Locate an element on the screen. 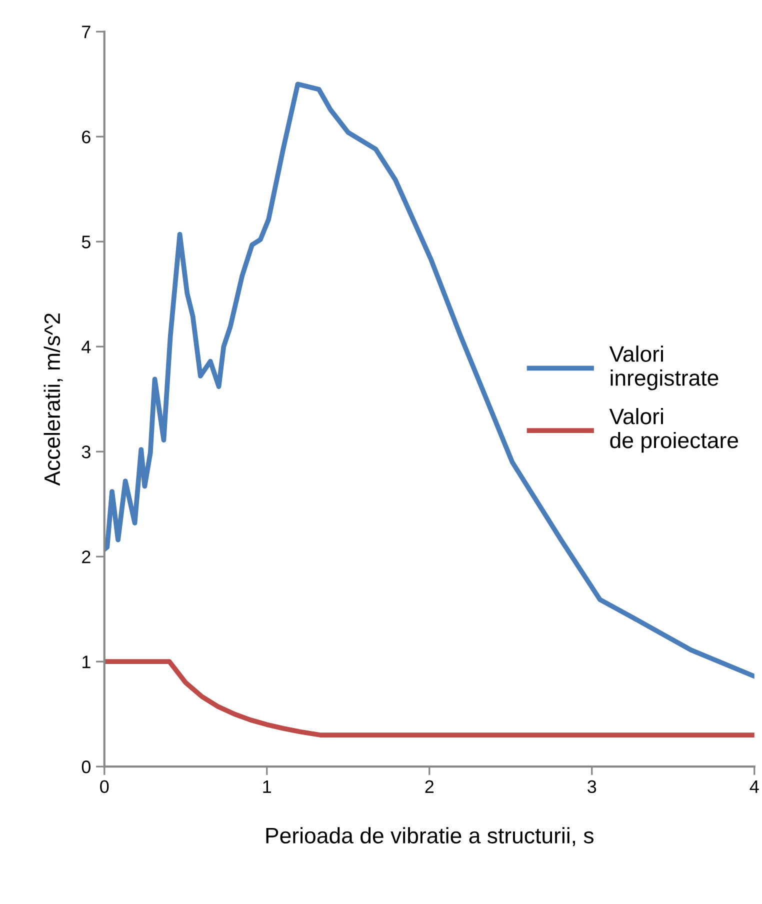  y-tick-label: 3 is located at coordinates (86, 452).